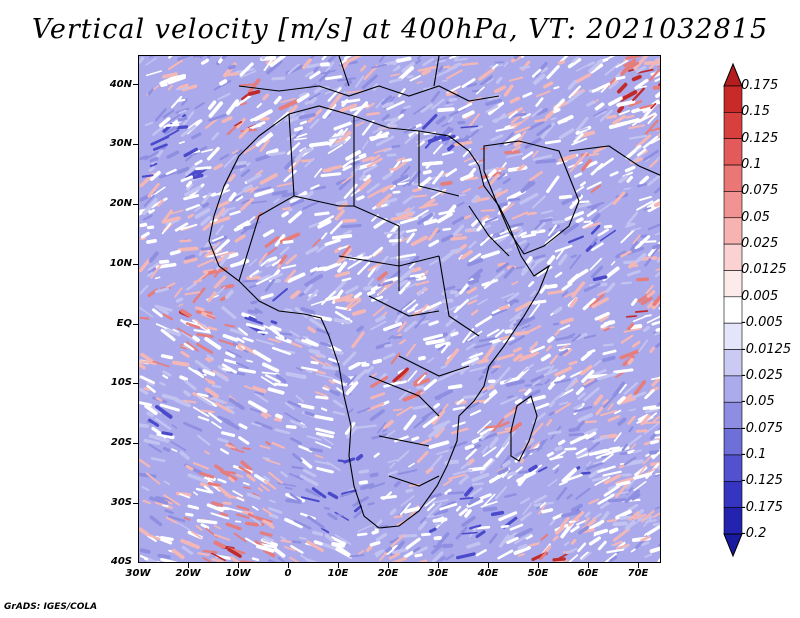  Describe the element at coordinates (438, 573) in the screenshot. I see `lon-label-30e: 30E` at that location.